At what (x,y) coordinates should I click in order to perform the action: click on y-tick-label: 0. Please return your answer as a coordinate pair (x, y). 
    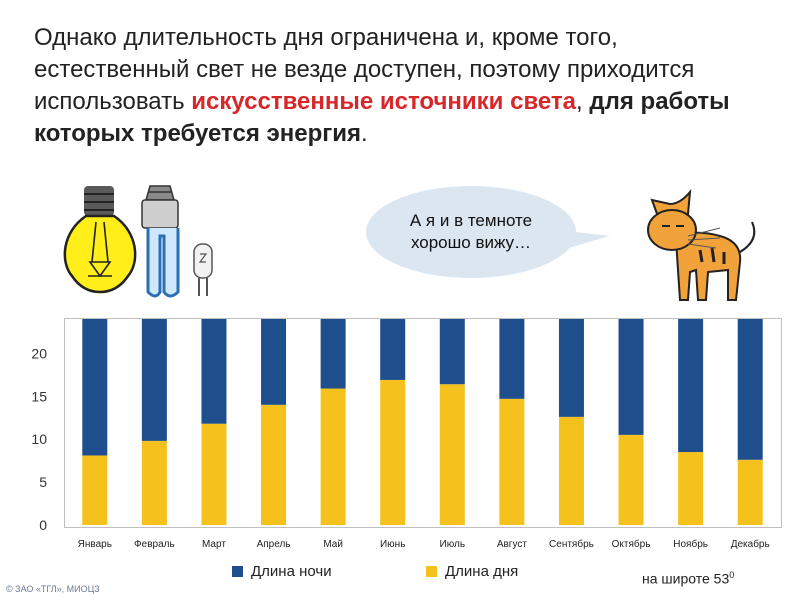
    Looking at the image, I should click on (43, 525).